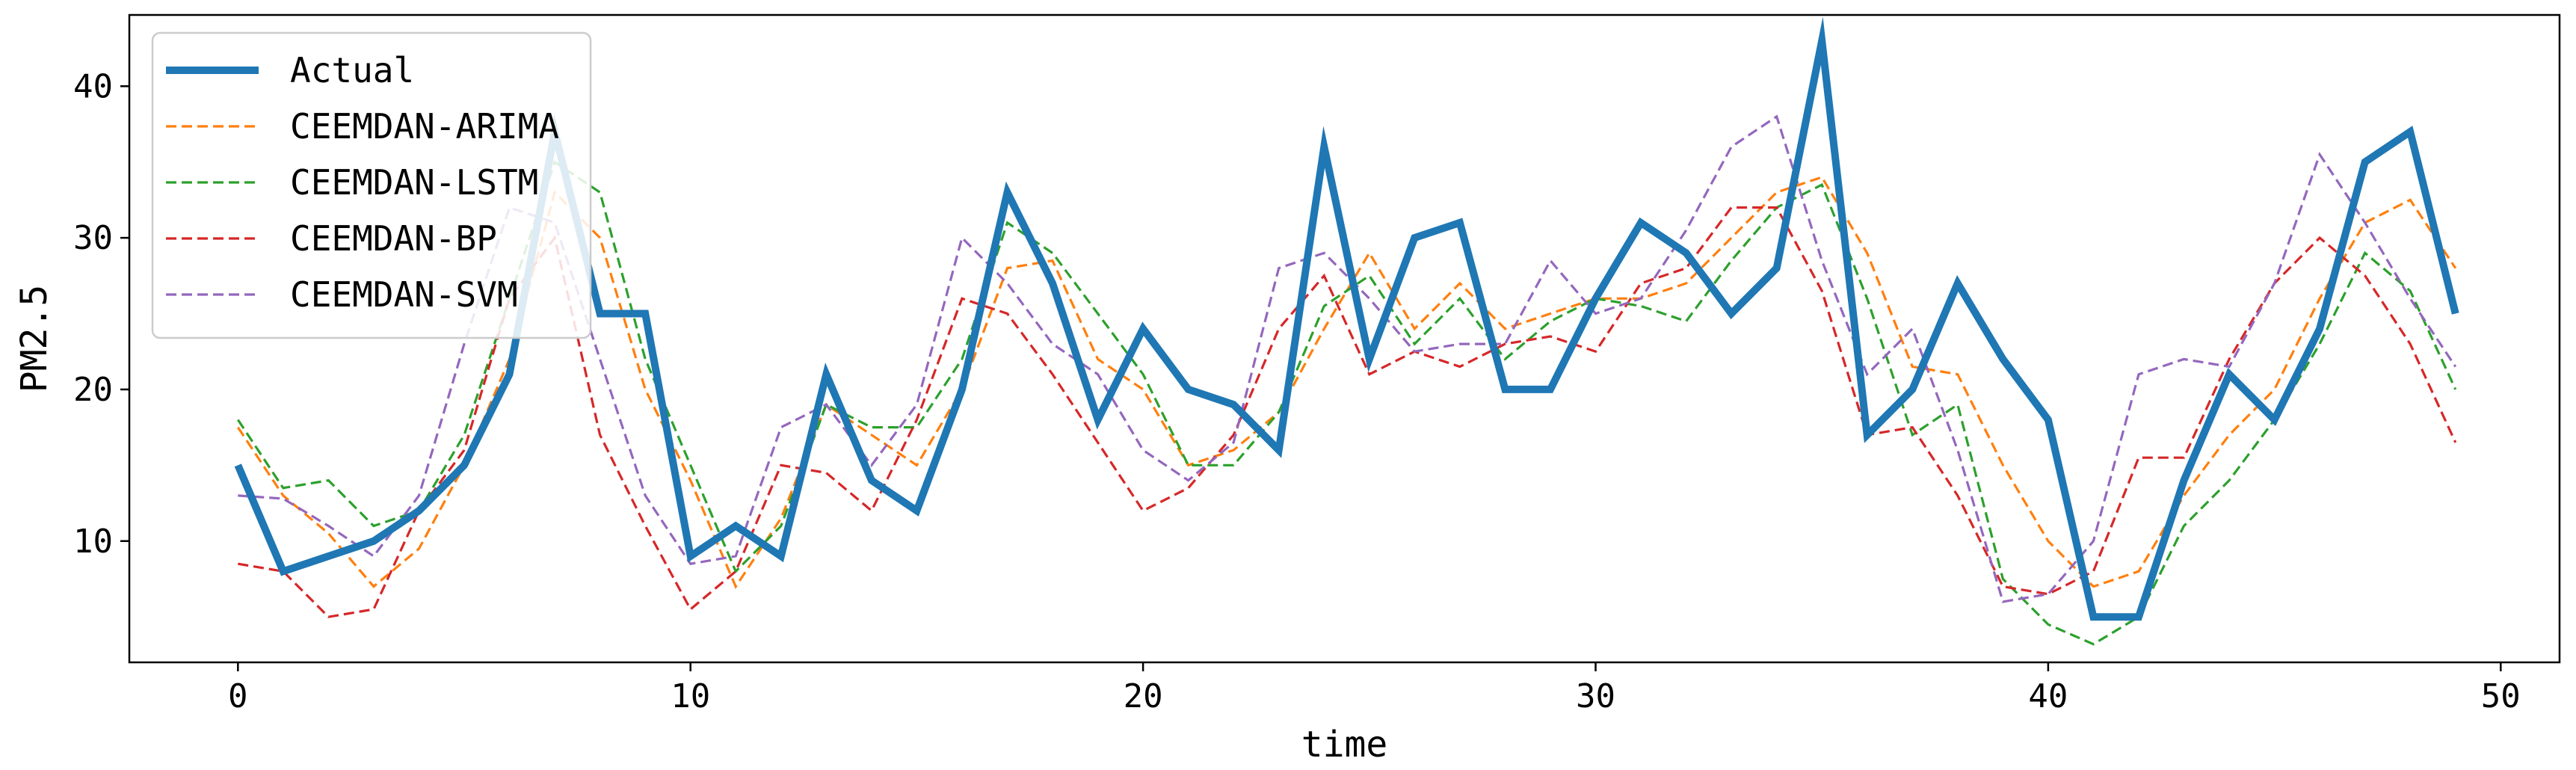 This screenshot has height=770, width=2576. I want to click on legend-label-ceemdan-svm: CEEMDAN-SVM, so click(404, 294).